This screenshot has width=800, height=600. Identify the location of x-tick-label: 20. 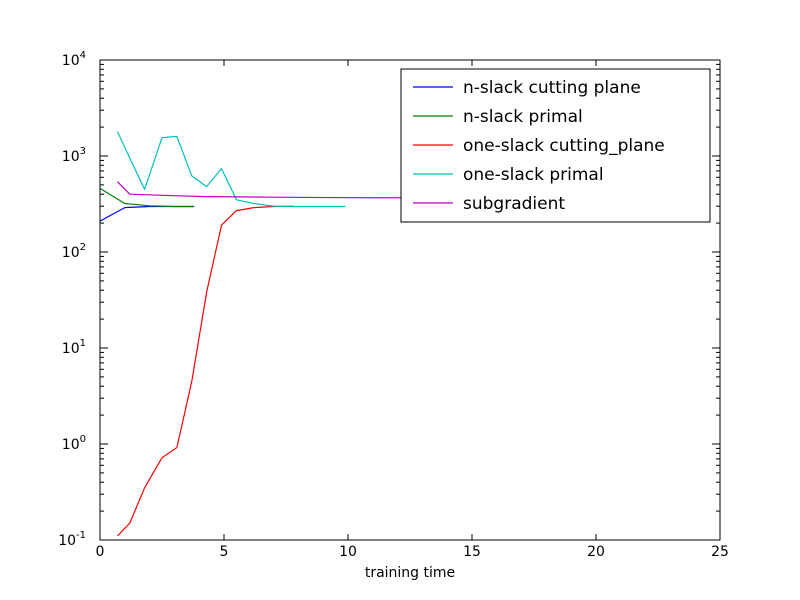
(596, 552).